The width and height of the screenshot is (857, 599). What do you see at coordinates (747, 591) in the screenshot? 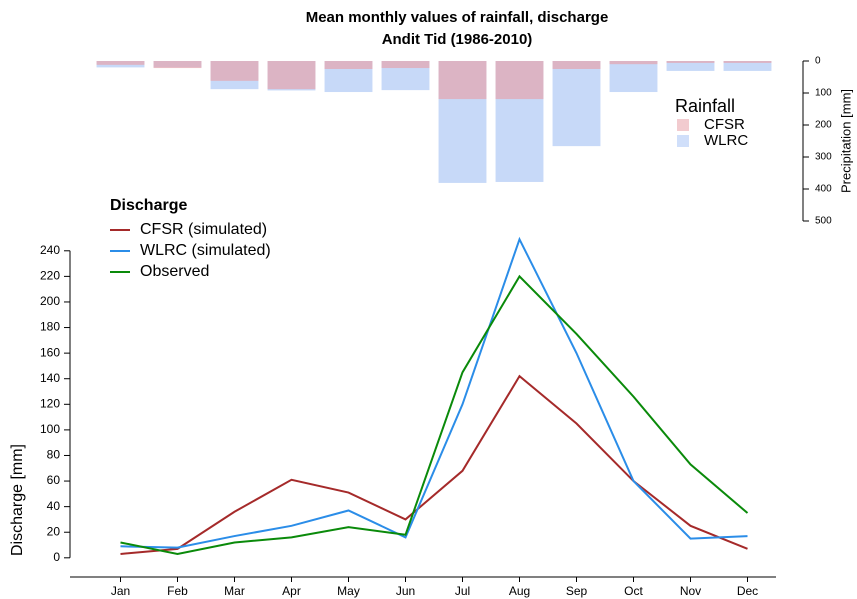
I see `x-tick-label: Dec` at bounding box center [747, 591].